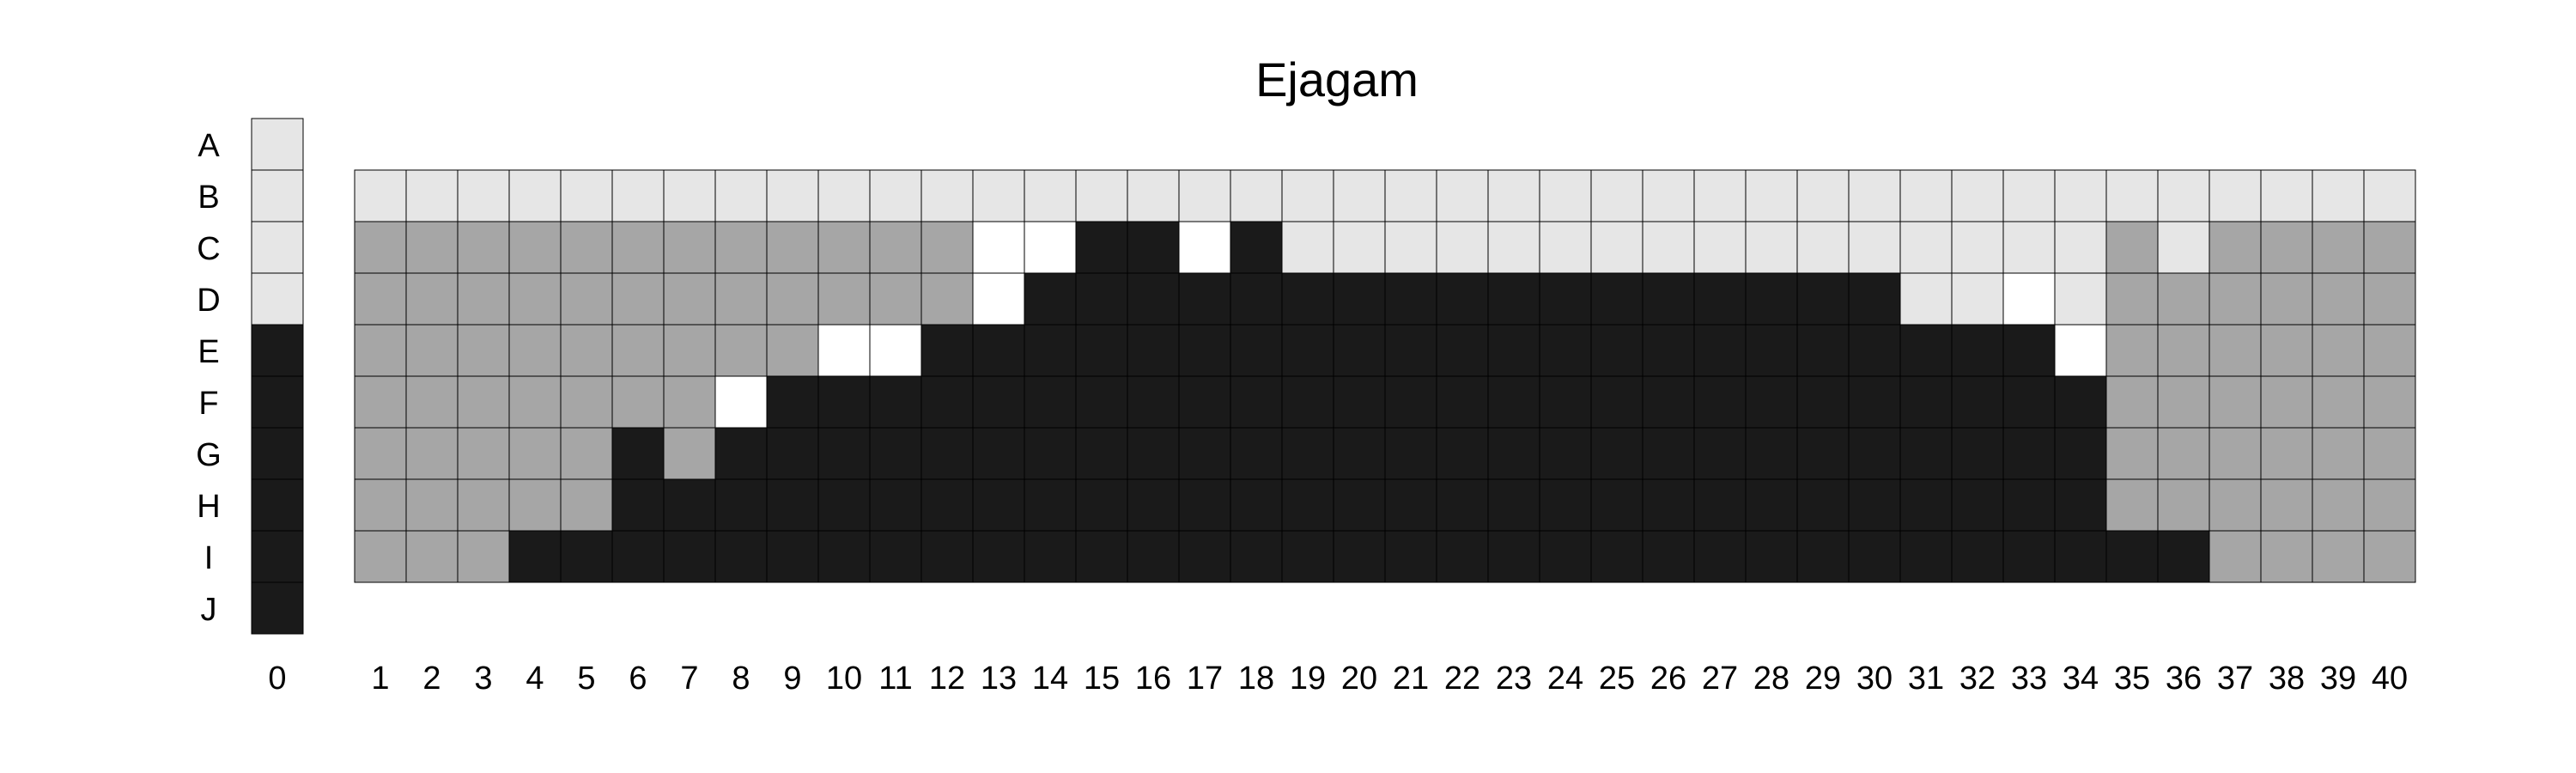 The width and height of the screenshot is (2576, 773). Describe the element at coordinates (278, 453) in the screenshot. I see `ref-cell-g` at that location.